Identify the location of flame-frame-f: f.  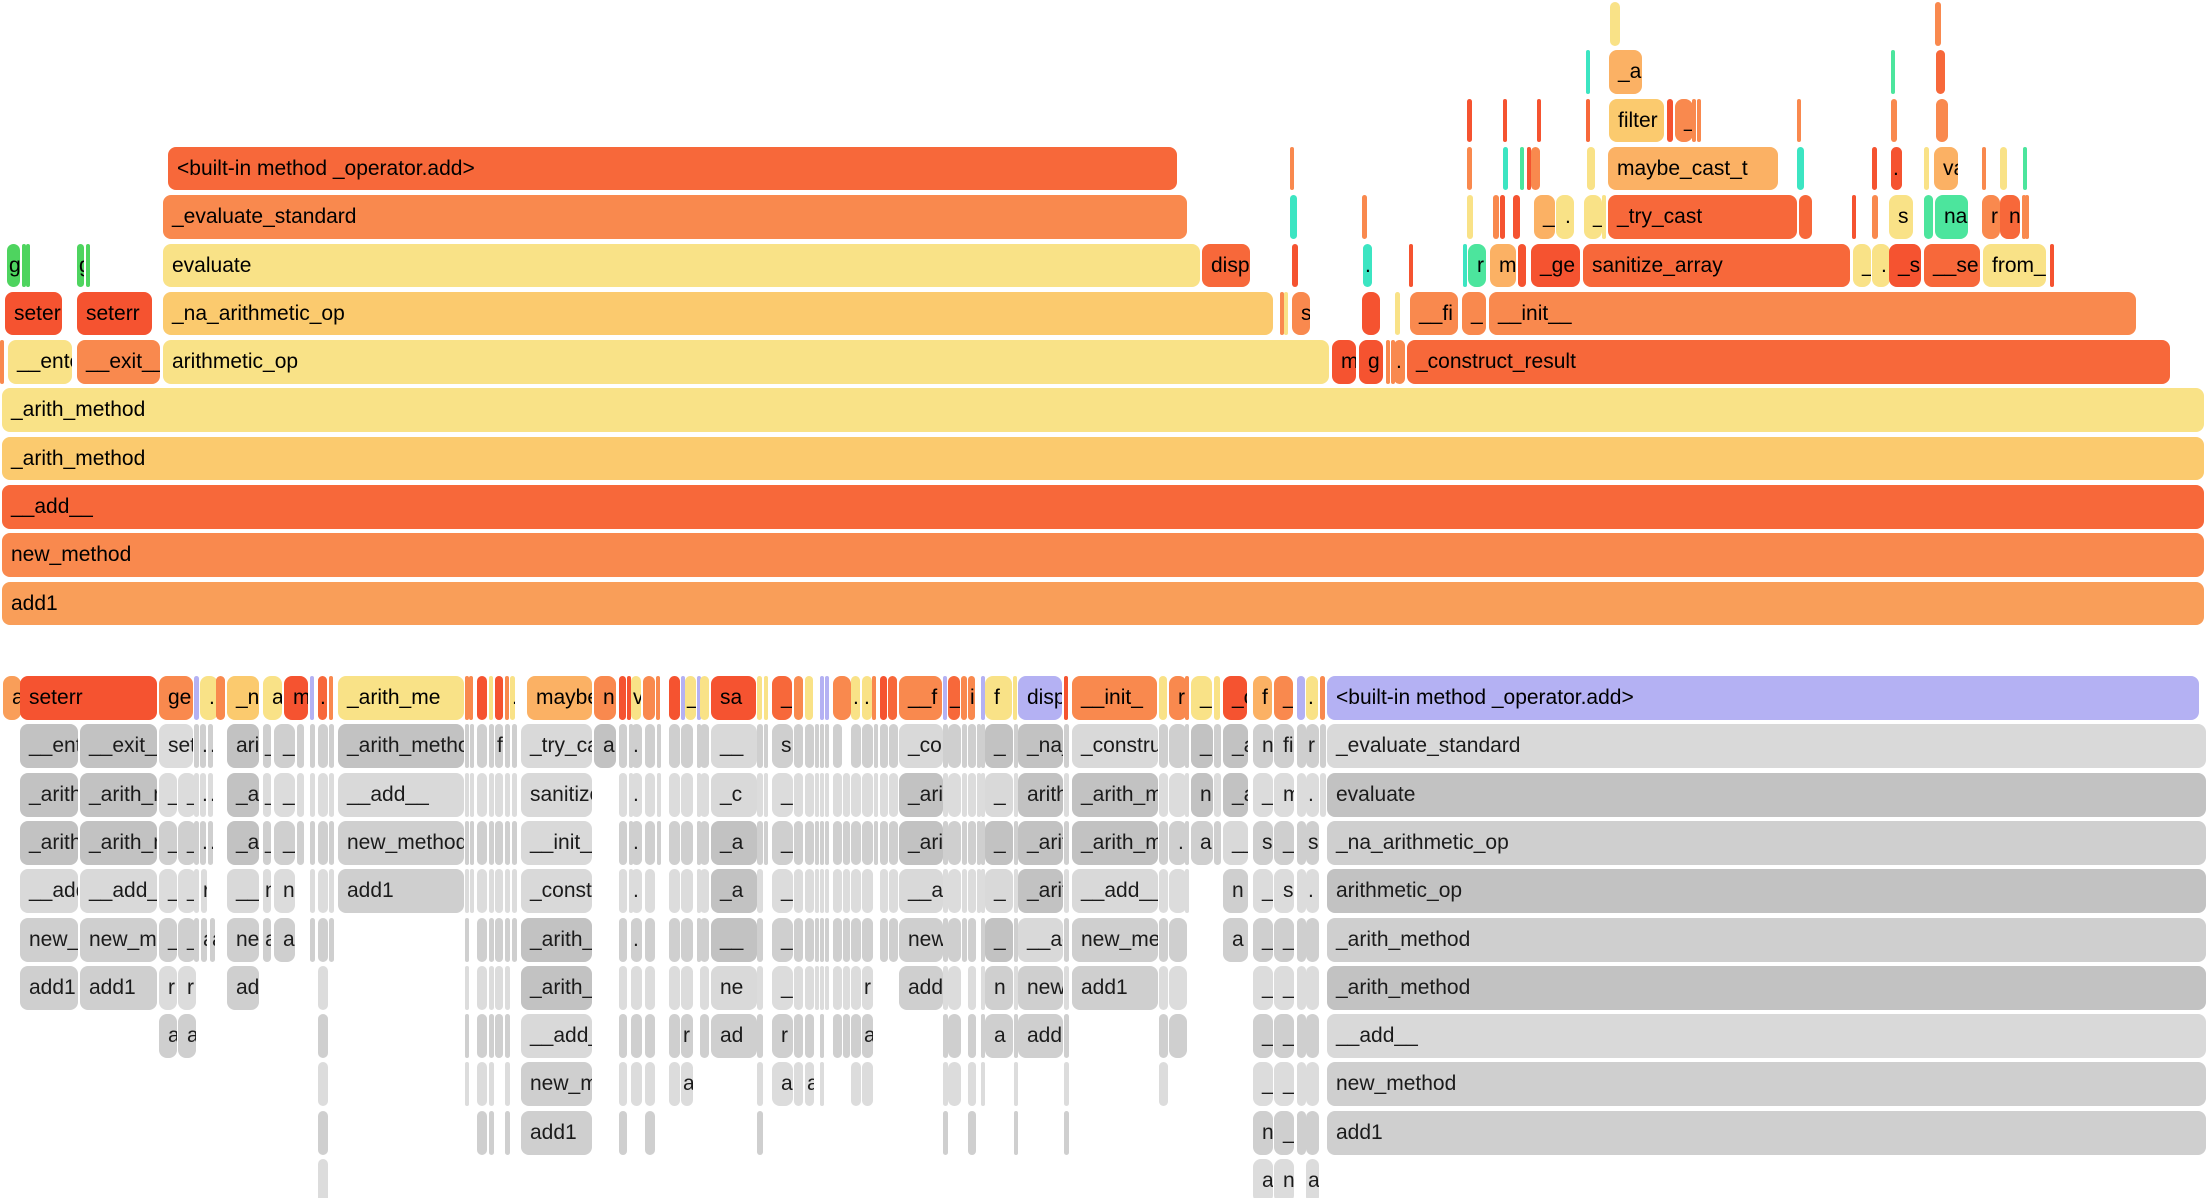
(499, 746).